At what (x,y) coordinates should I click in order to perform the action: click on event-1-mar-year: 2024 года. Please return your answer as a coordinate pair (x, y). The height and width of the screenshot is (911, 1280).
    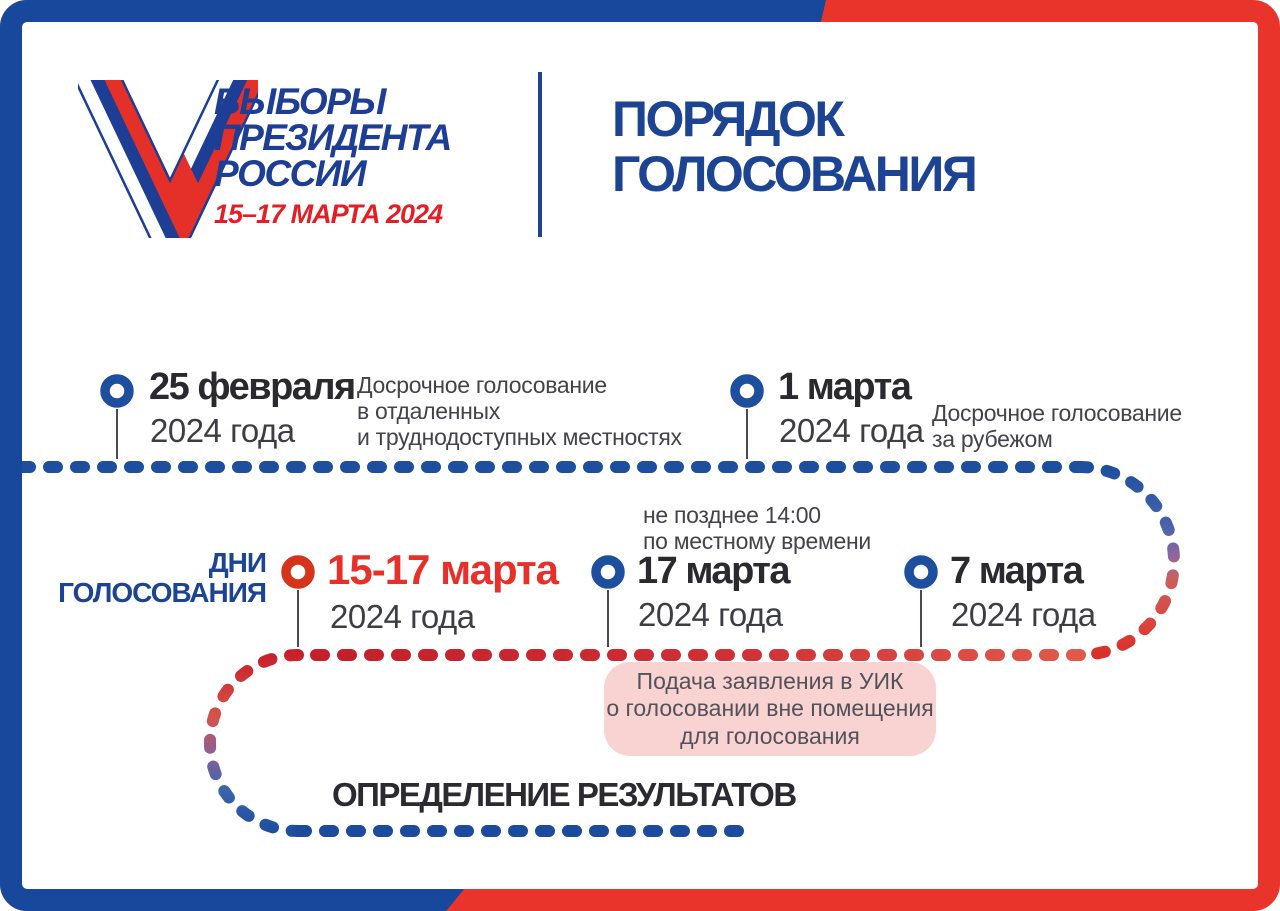
    Looking at the image, I should click on (851, 430).